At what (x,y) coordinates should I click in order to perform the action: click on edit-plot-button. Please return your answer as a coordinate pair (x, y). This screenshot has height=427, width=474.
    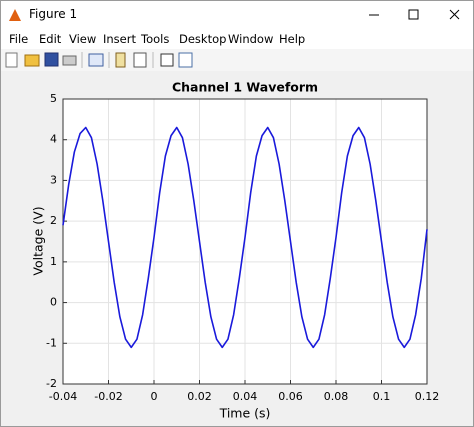
    Looking at the image, I should click on (167, 60).